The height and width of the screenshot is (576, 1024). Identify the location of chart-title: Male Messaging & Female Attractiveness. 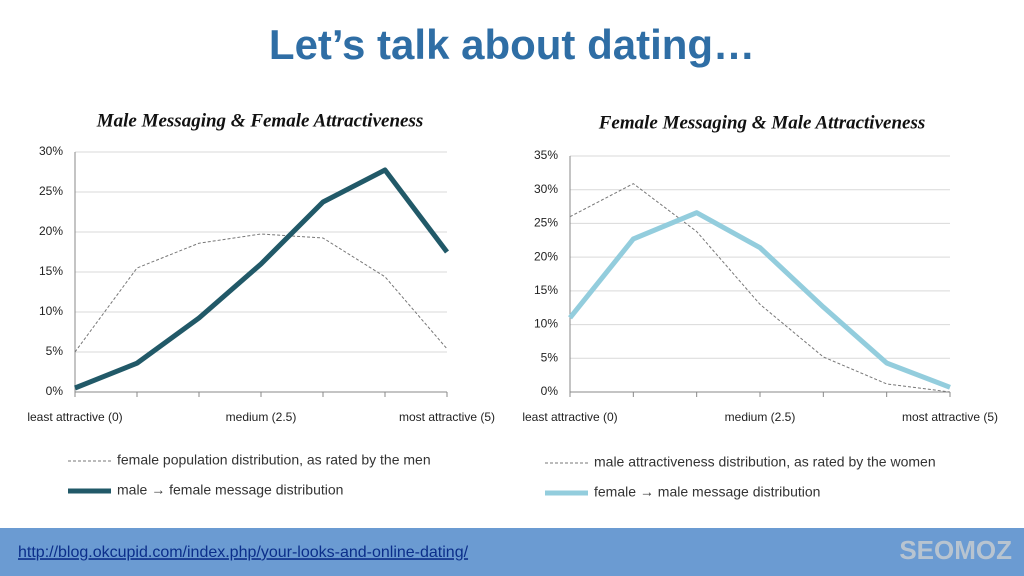
(260, 120).